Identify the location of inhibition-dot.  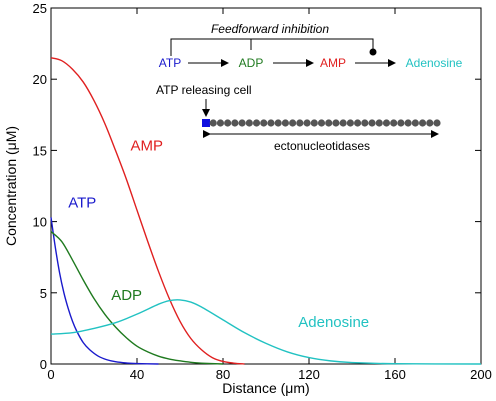
(373, 52).